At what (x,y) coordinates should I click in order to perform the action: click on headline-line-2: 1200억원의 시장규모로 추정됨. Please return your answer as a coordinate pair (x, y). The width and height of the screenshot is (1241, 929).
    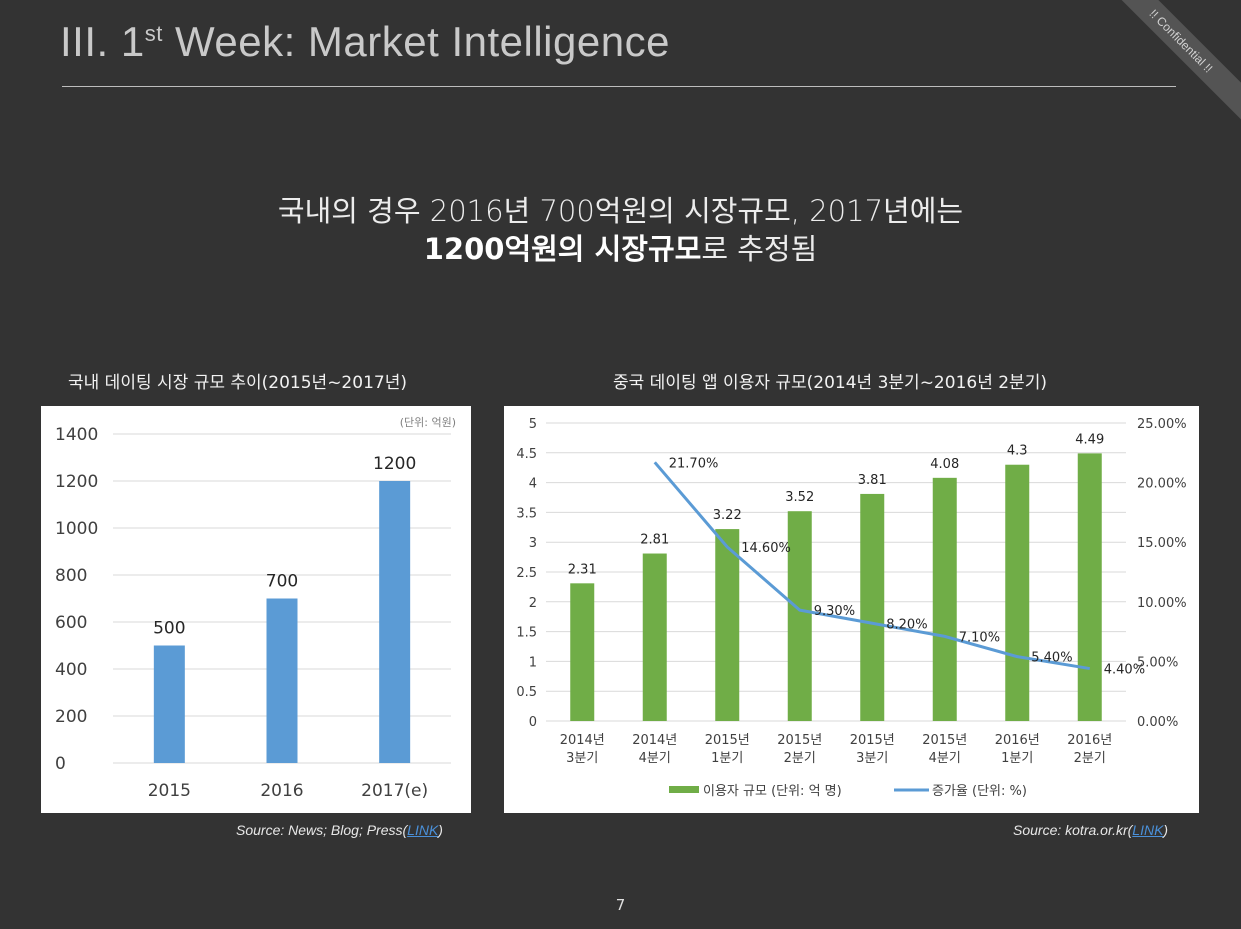
    Looking at the image, I should click on (620, 247).